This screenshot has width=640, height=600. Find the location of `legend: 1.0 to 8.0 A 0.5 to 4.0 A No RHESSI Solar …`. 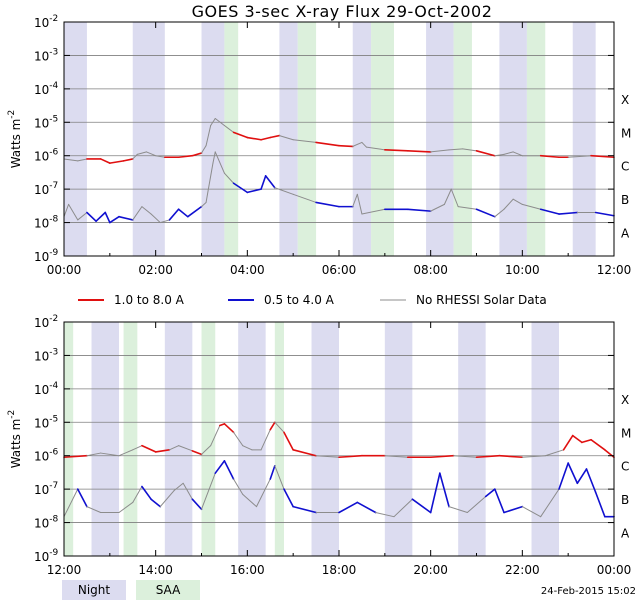

legend: 1.0 to 8.0 A 0.5 to 4.0 A No RHESSI Solar … is located at coordinates (312, 300).